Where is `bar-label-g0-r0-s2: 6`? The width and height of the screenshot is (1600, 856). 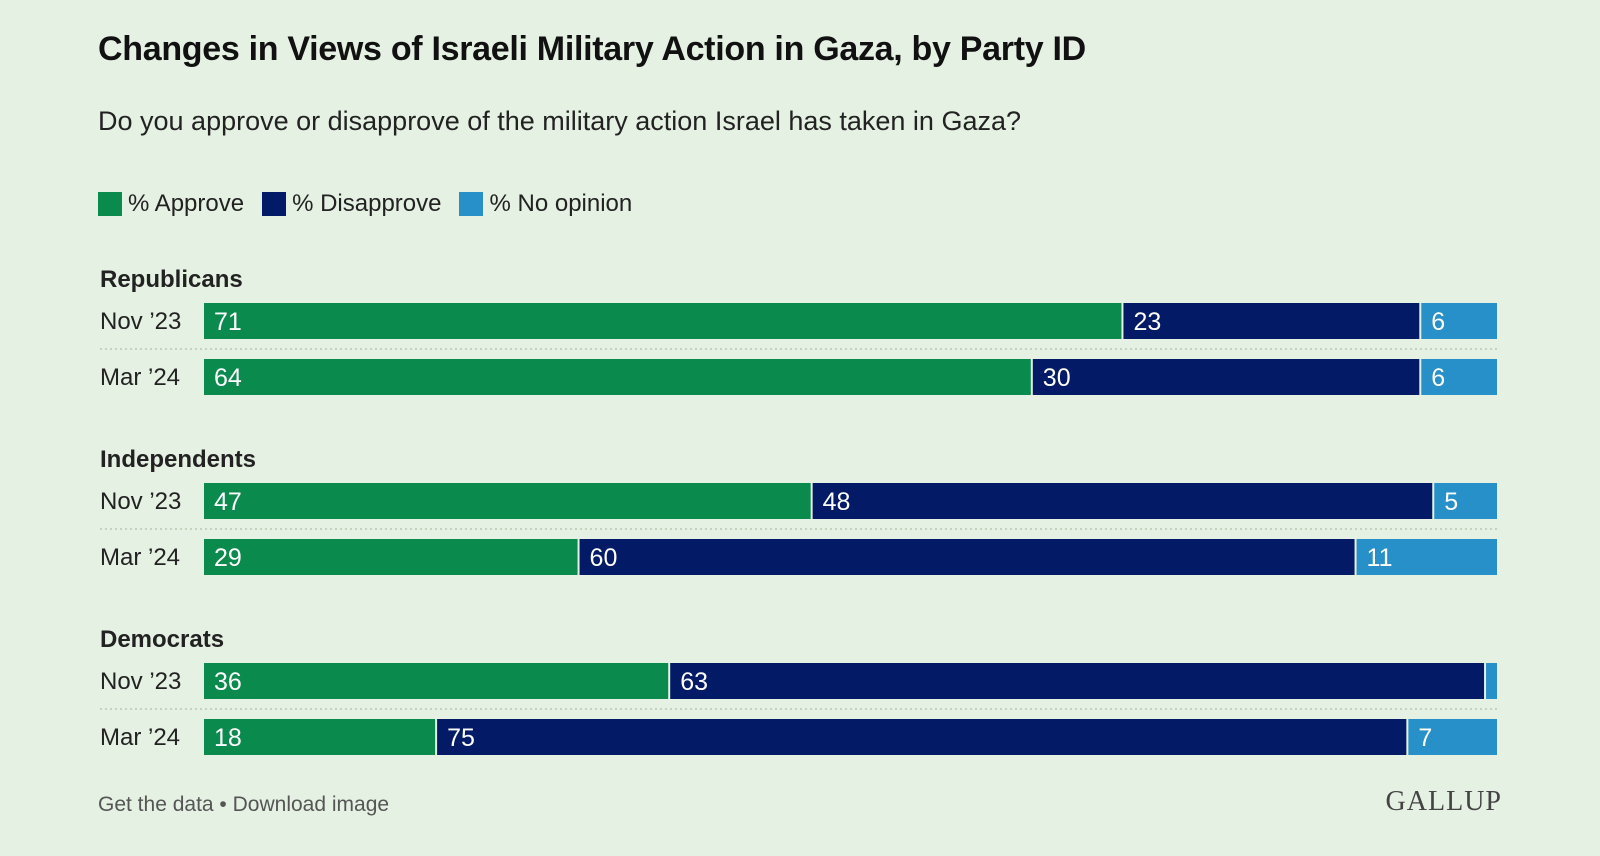 bar-label-g0-r0-s2: 6 is located at coordinates (1438, 322).